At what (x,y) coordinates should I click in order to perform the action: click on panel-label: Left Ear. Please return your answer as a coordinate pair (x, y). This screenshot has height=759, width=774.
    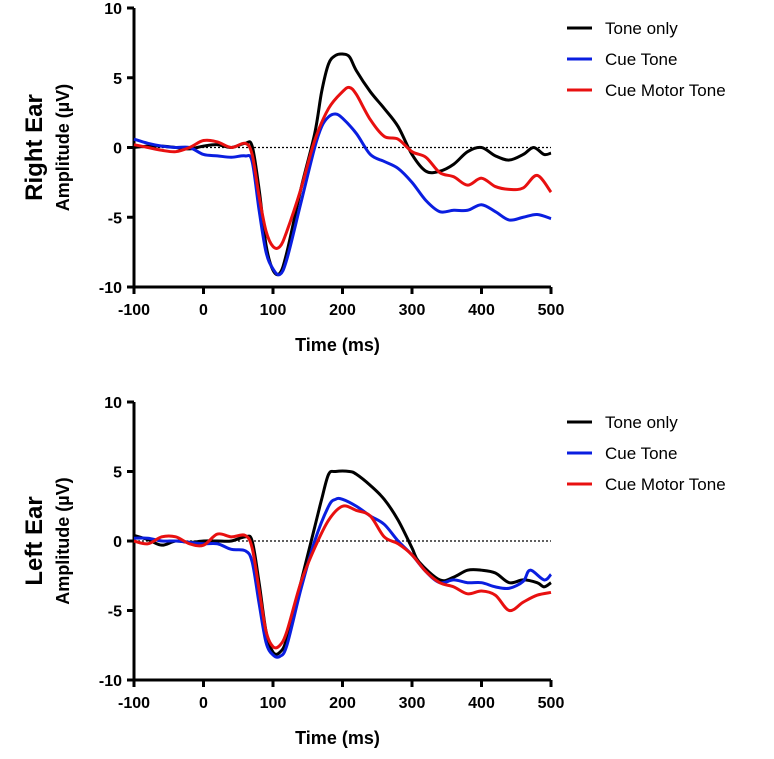
    Looking at the image, I should click on (34, 540).